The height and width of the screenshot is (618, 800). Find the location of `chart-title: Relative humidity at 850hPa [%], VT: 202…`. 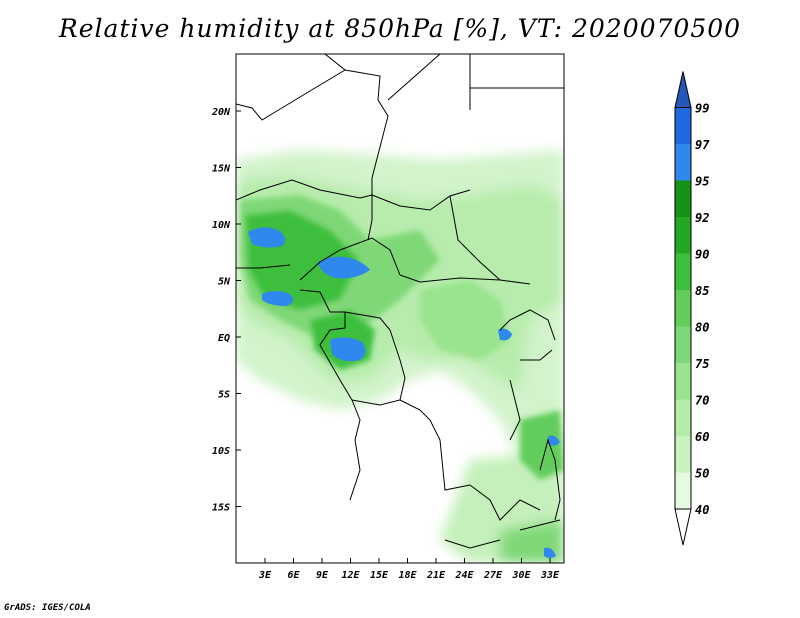

chart-title: Relative humidity at 850hPa [%], VT: 202… is located at coordinates (400, 28).